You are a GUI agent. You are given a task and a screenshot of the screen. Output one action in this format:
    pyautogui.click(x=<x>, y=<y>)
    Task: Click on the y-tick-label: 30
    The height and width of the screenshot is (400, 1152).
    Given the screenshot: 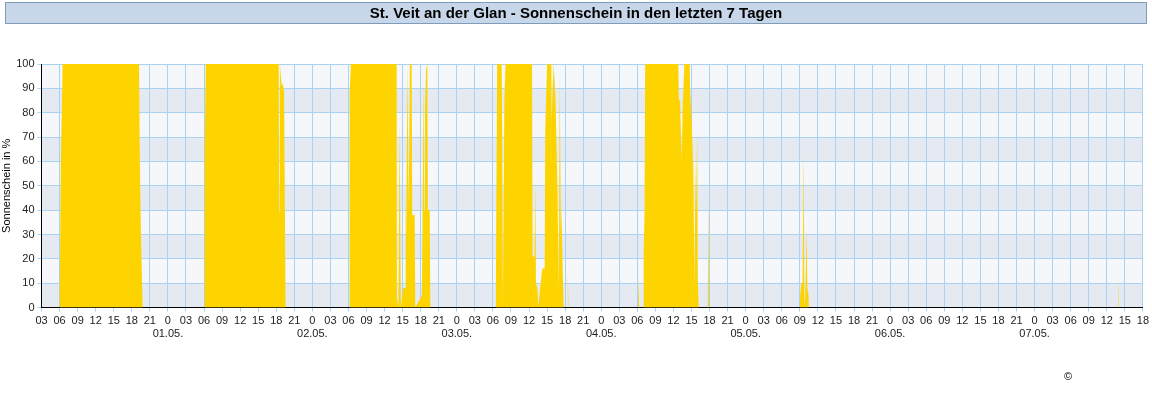 What is the action you would take?
    pyautogui.click(x=28, y=233)
    